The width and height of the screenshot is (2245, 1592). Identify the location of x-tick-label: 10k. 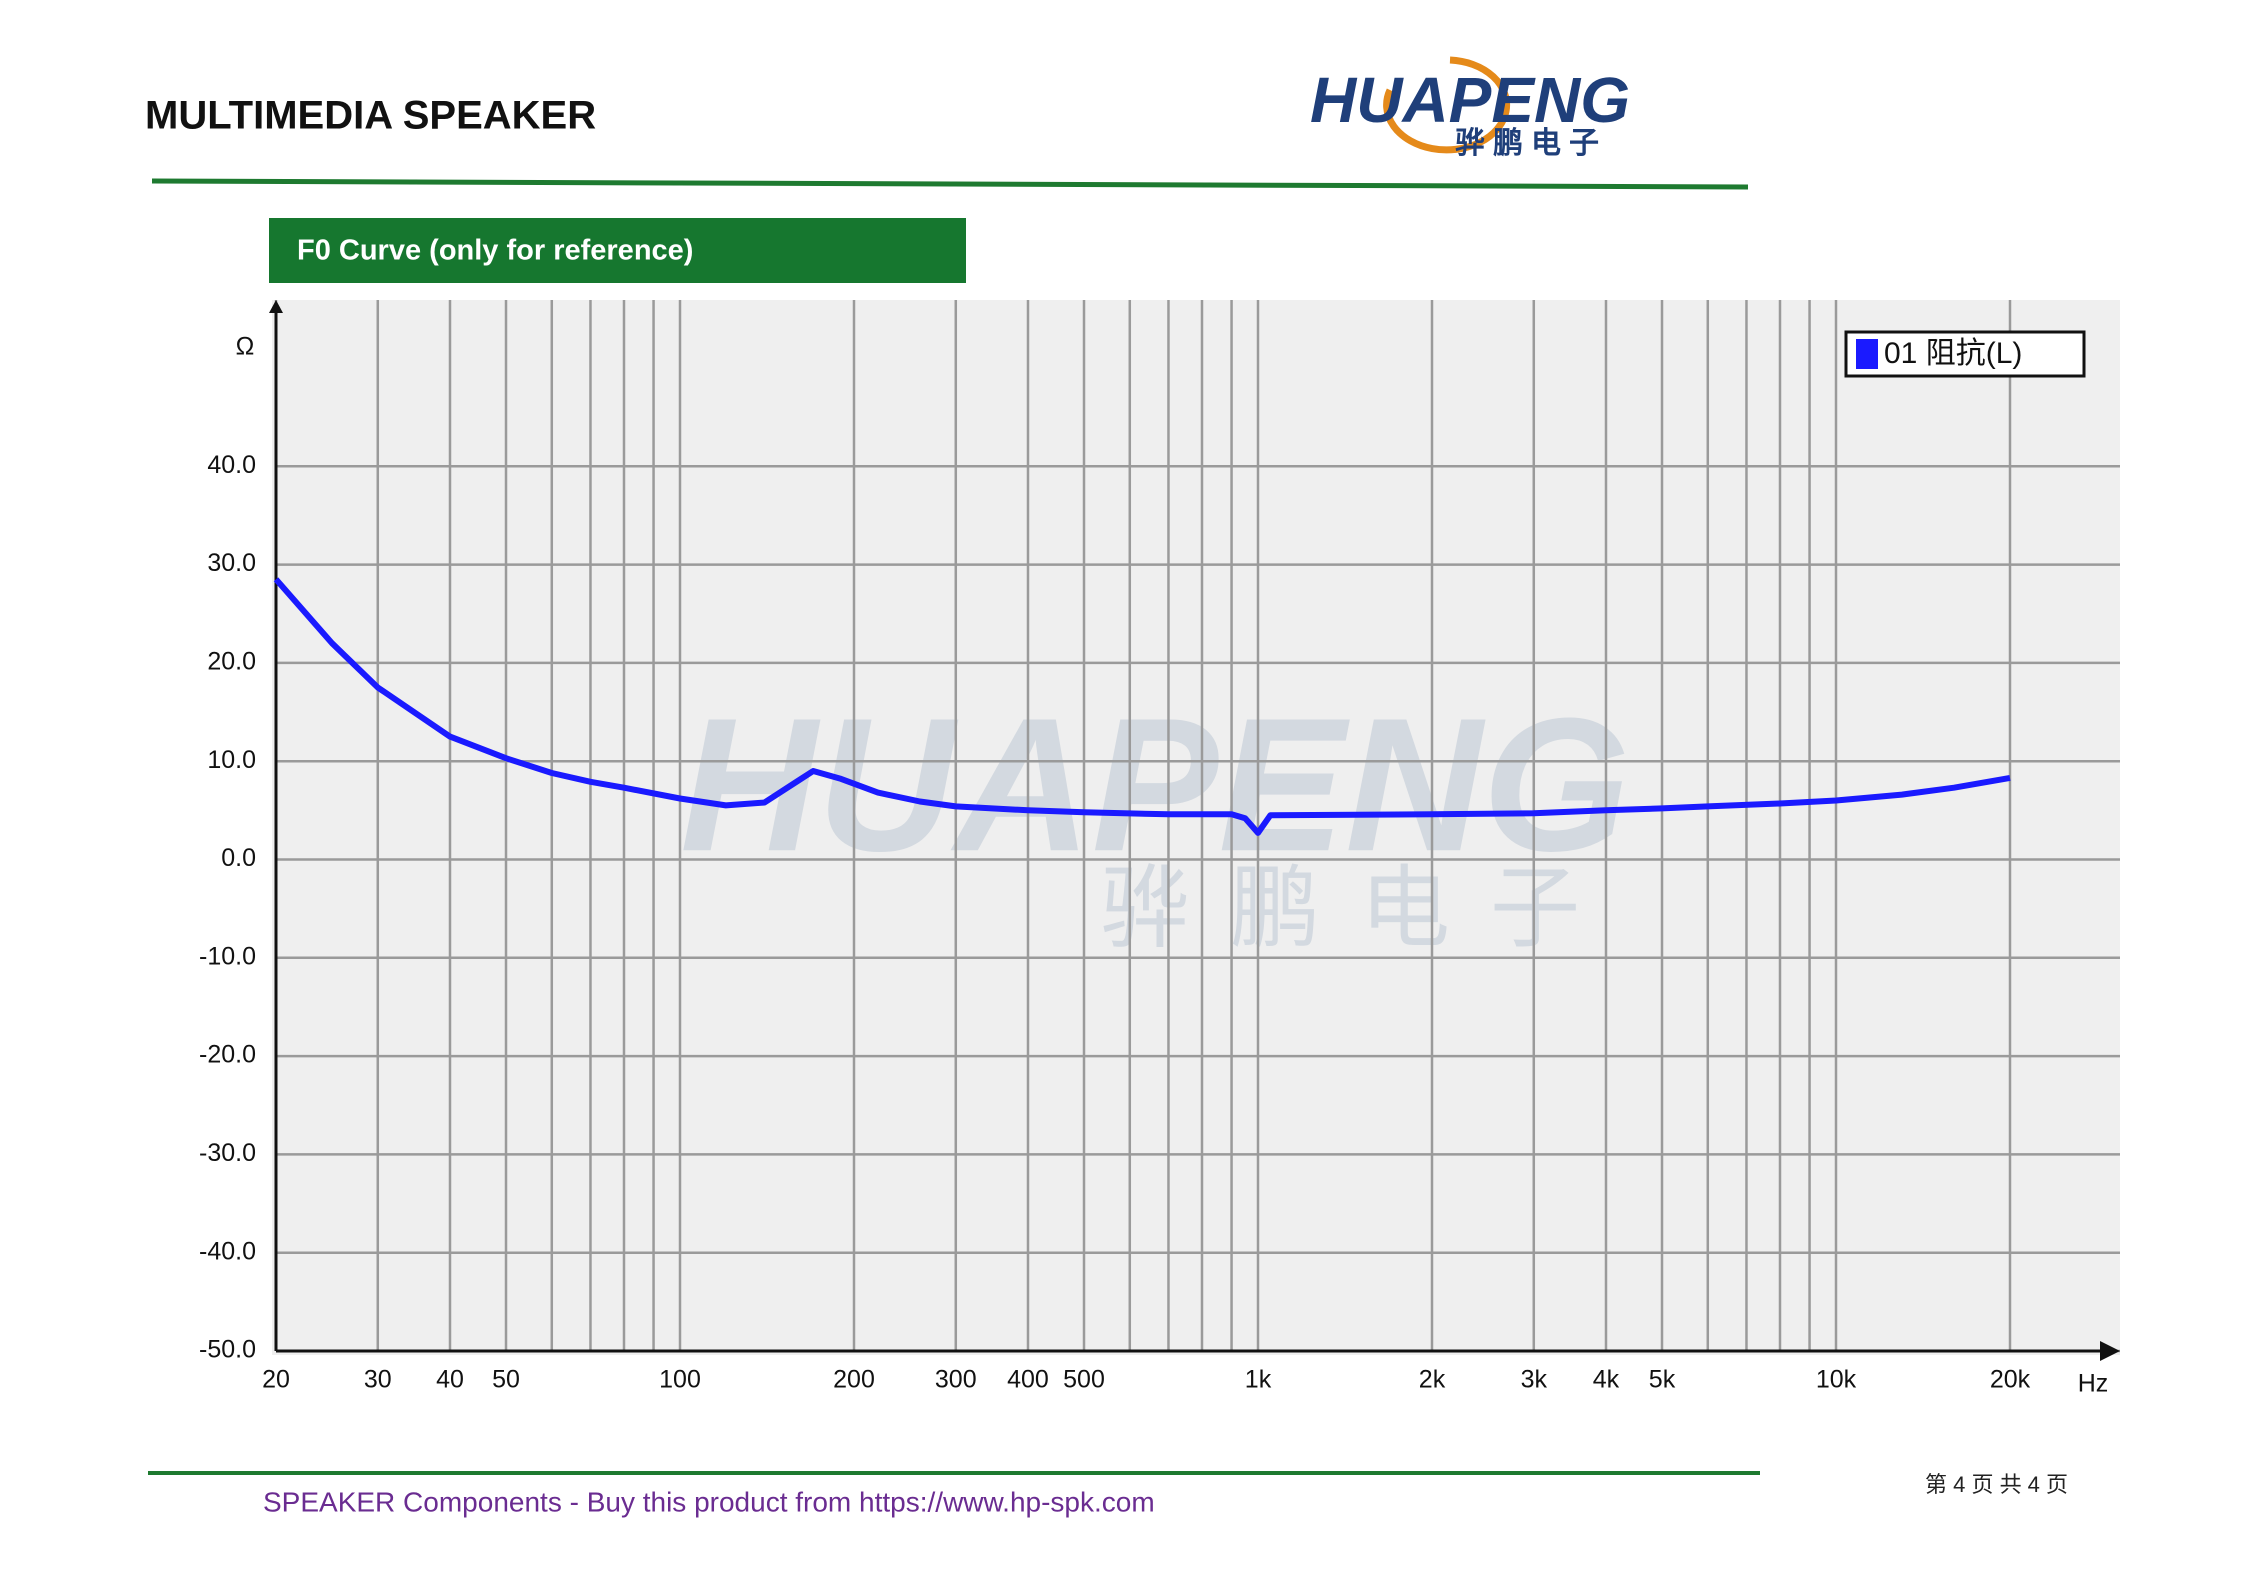
(1836, 1380).